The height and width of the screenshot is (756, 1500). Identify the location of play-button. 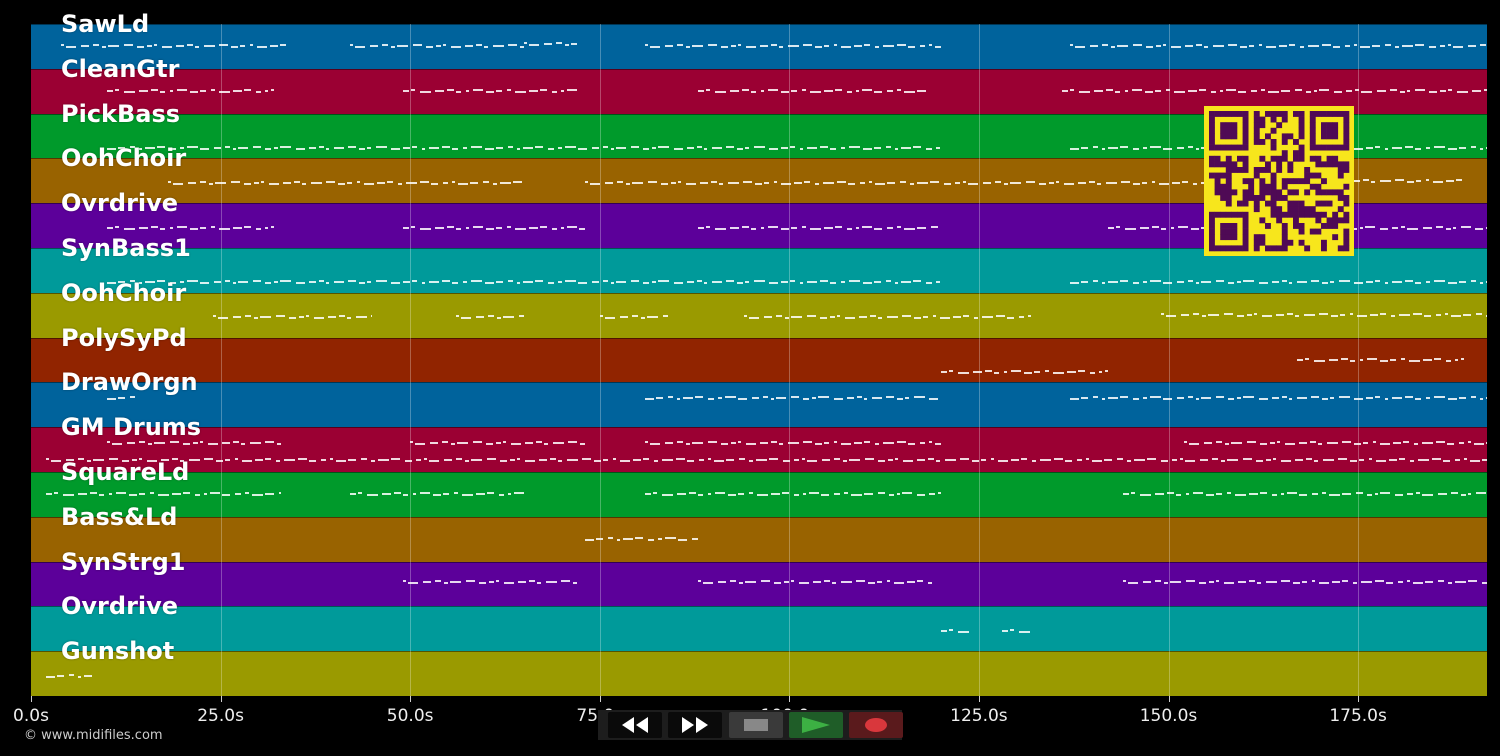
(816, 725).